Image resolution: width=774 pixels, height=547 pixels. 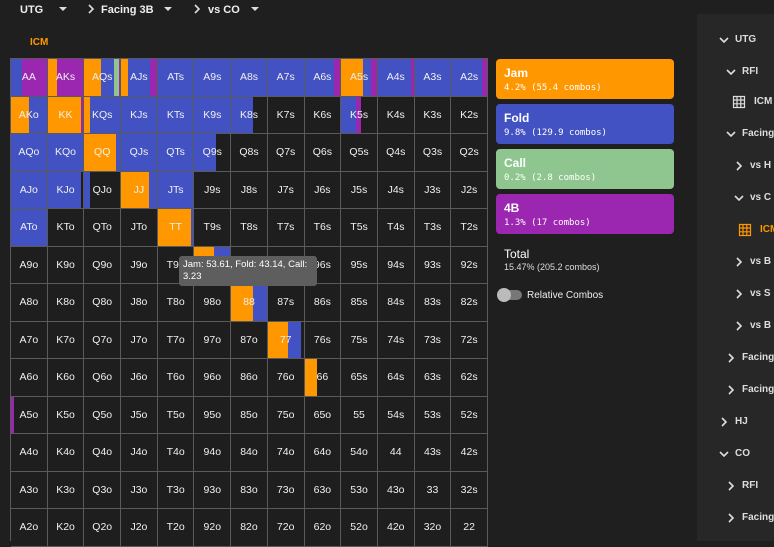 I want to click on toggle-label: Relative Combos, so click(x=565, y=295).